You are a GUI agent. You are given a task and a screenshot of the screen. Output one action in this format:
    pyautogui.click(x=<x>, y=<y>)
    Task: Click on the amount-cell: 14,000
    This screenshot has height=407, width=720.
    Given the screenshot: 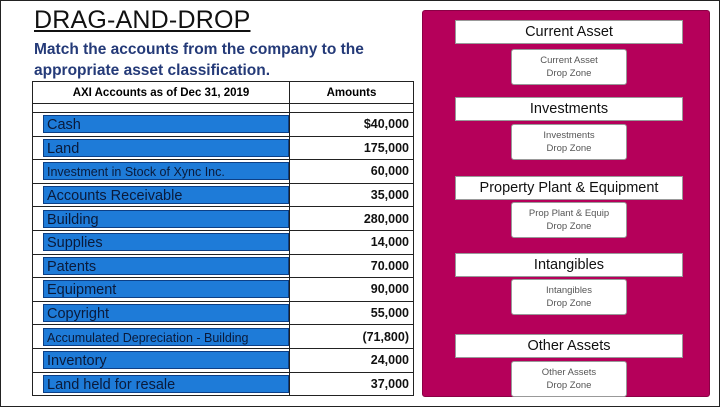 What is the action you would take?
    pyautogui.click(x=351, y=242)
    